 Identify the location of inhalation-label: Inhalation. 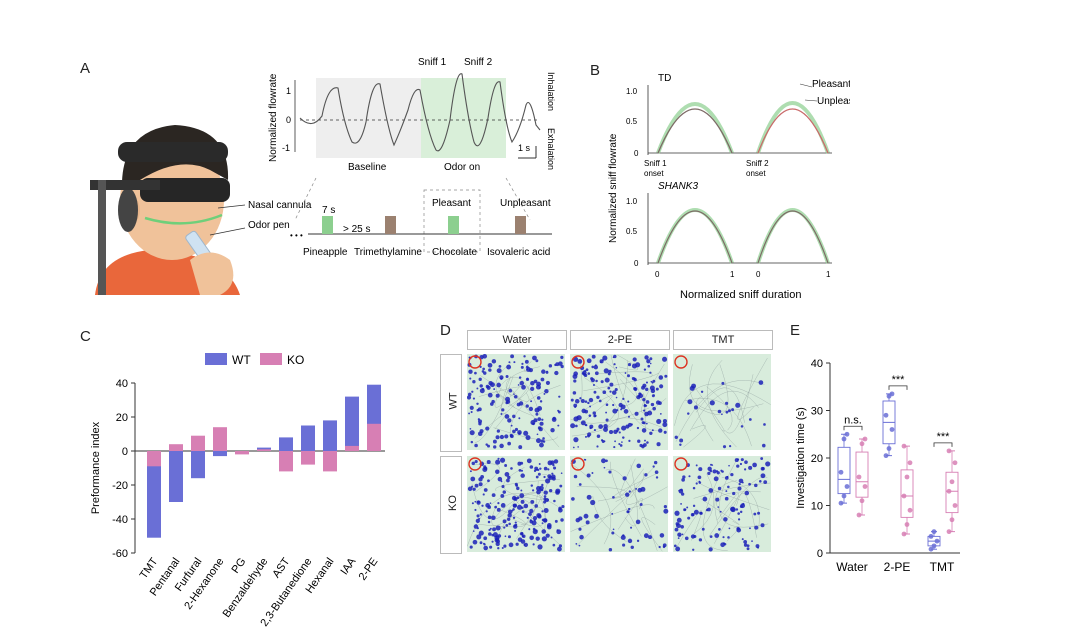
(551, 91).